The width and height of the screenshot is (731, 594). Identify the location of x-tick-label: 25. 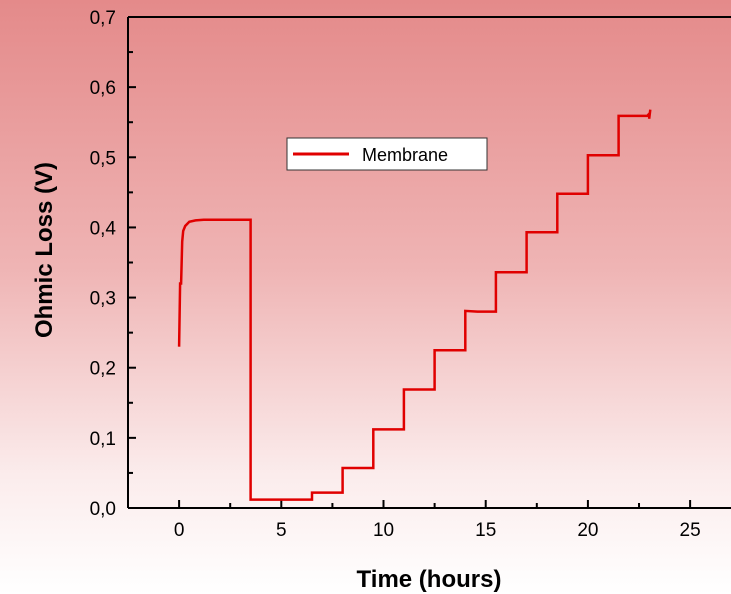
(690, 530).